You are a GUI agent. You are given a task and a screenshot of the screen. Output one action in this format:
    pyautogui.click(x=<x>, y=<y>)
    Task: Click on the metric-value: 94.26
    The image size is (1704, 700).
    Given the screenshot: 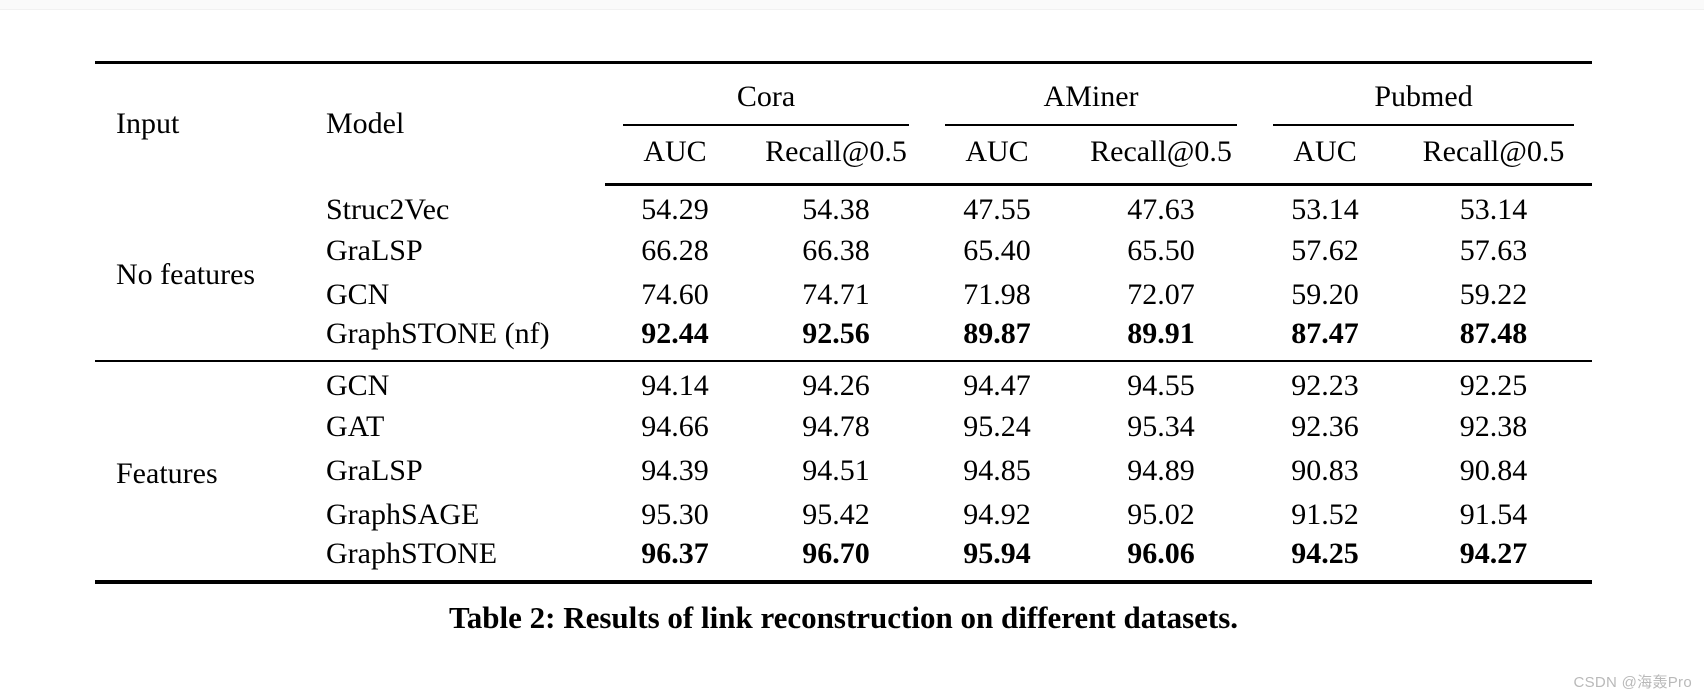 What is the action you would take?
    pyautogui.click(x=836, y=382)
    